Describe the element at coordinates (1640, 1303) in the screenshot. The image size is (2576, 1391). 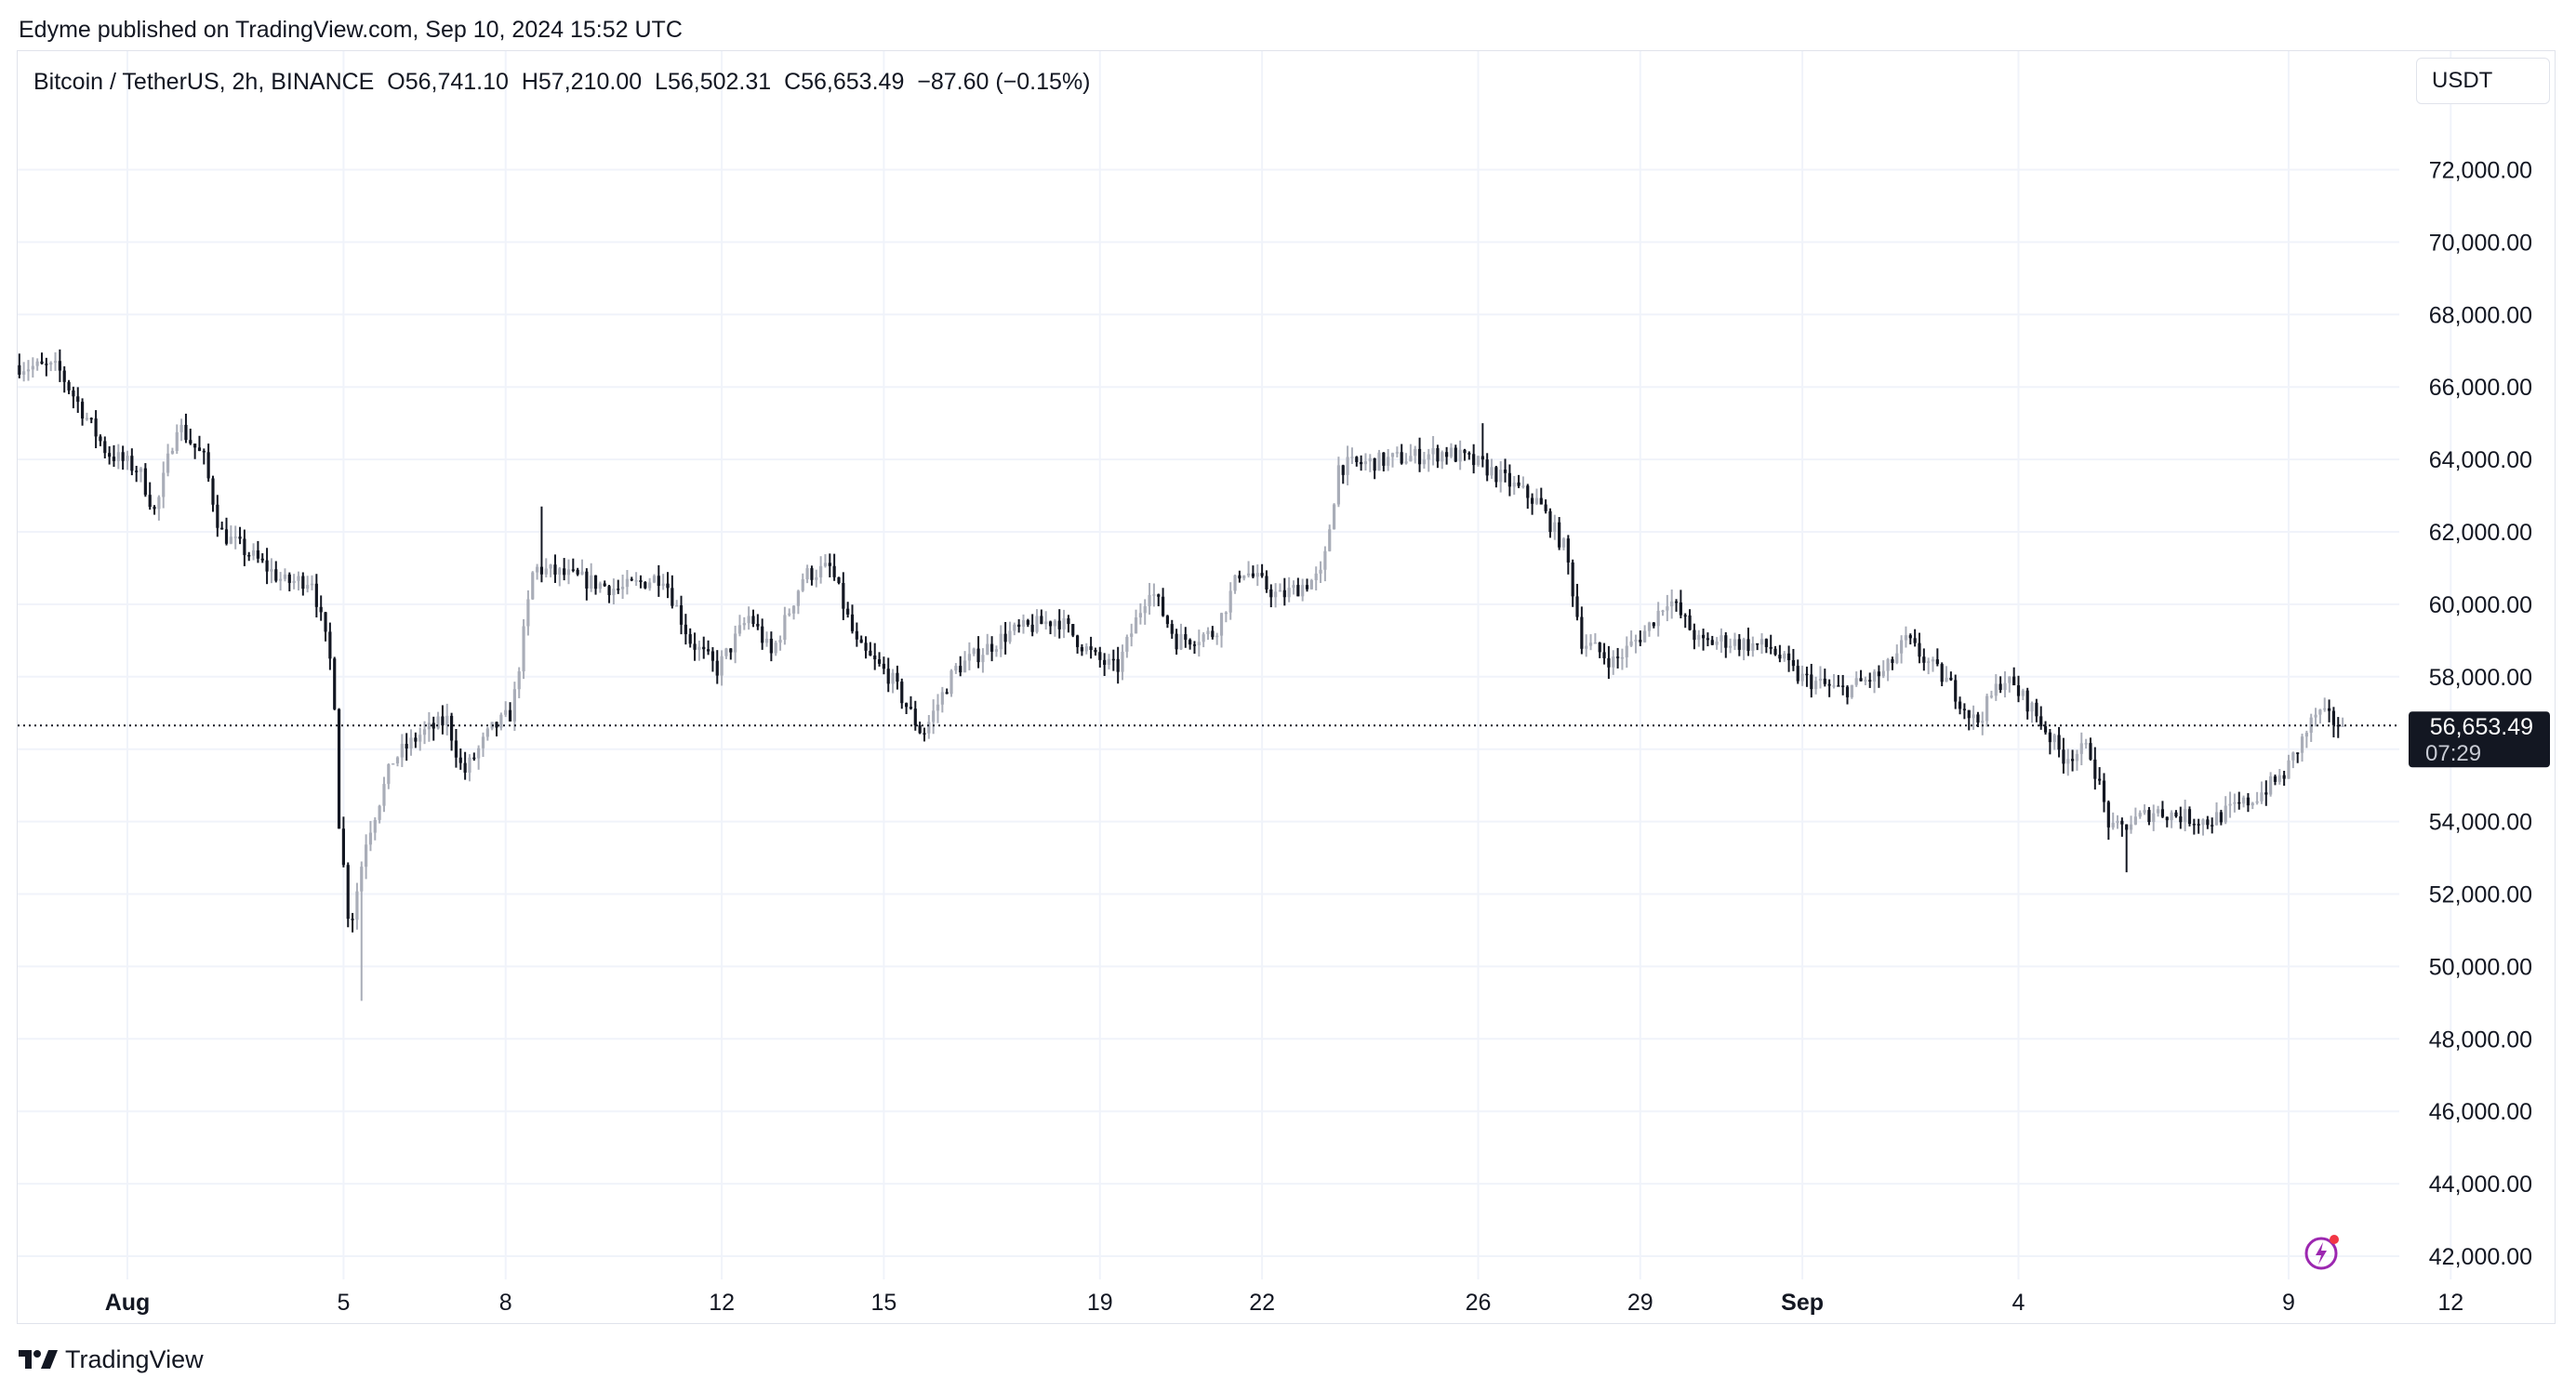
I see `x-tick-label: 29` at that location.